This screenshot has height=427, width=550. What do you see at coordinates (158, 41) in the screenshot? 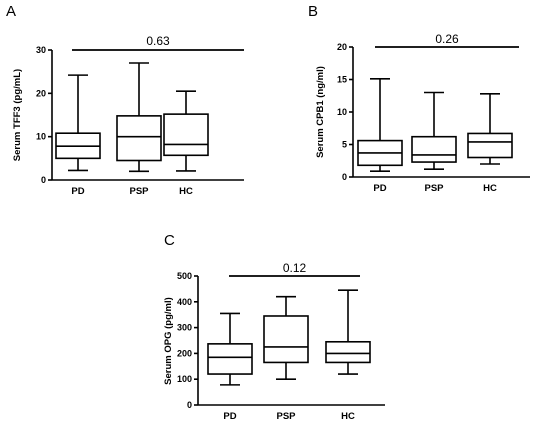
I see `p-value-label: 0.63` at bounding box center [158, 41].